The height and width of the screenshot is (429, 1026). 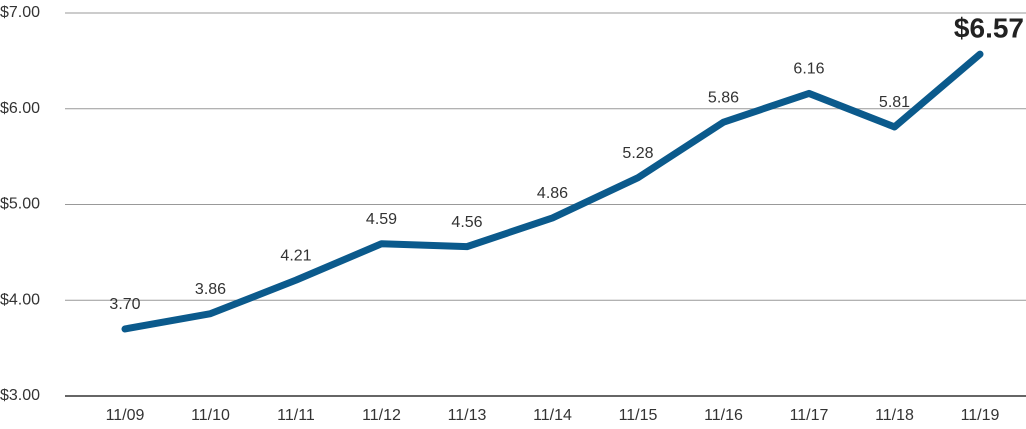 What do you see at coordinates (980, 415) in the screenshot?
I see `x-tick-label: 11/19` at bounding box center [980, 415].